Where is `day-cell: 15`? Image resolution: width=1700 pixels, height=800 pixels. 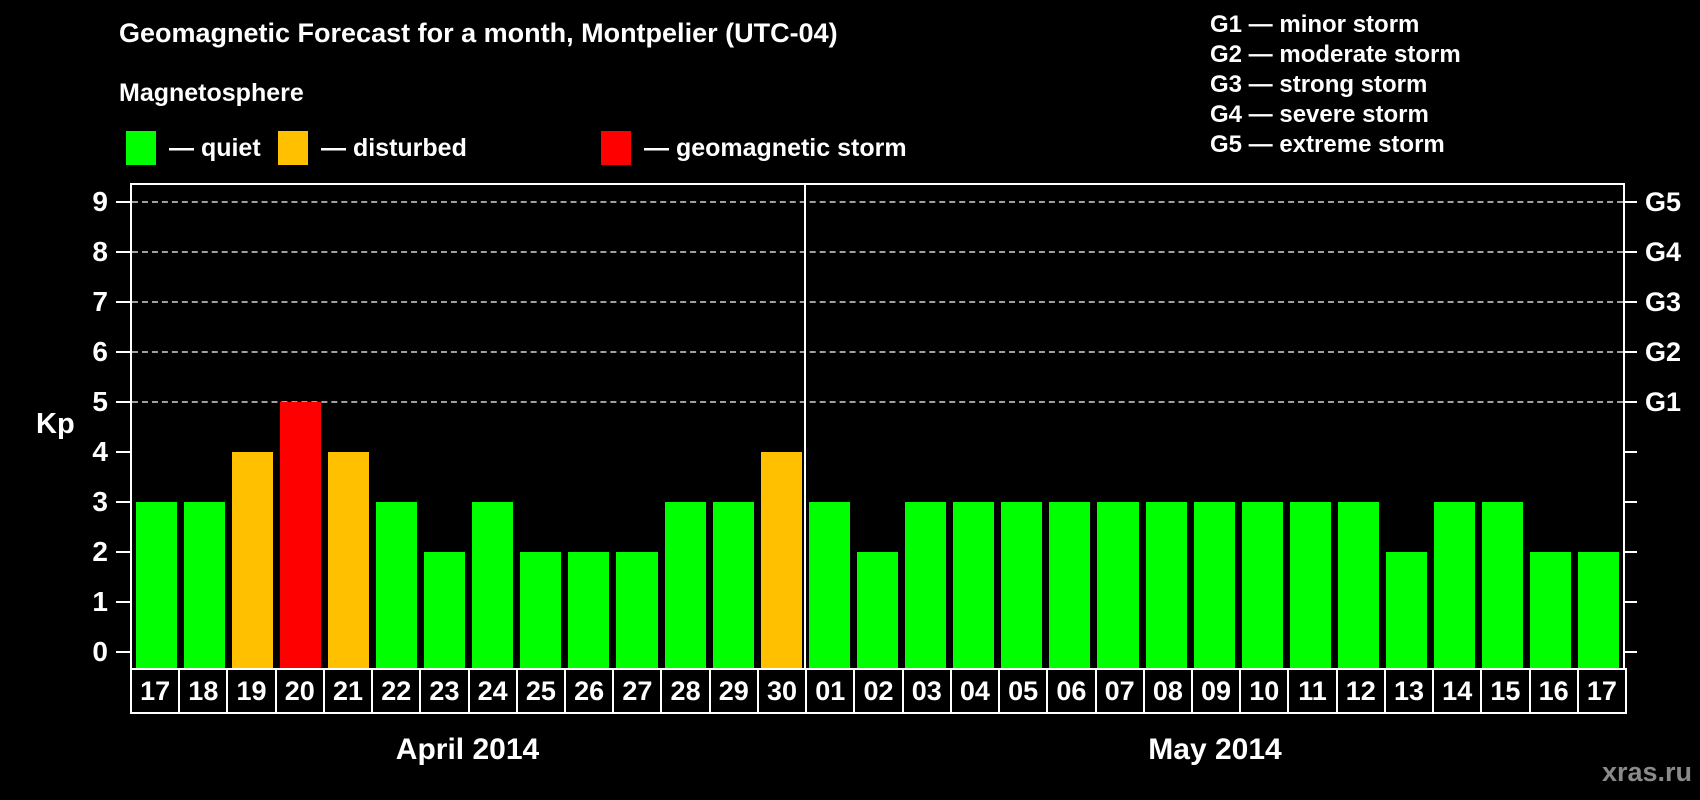 day-cell: 15 is located at coordinates (1505, 691).